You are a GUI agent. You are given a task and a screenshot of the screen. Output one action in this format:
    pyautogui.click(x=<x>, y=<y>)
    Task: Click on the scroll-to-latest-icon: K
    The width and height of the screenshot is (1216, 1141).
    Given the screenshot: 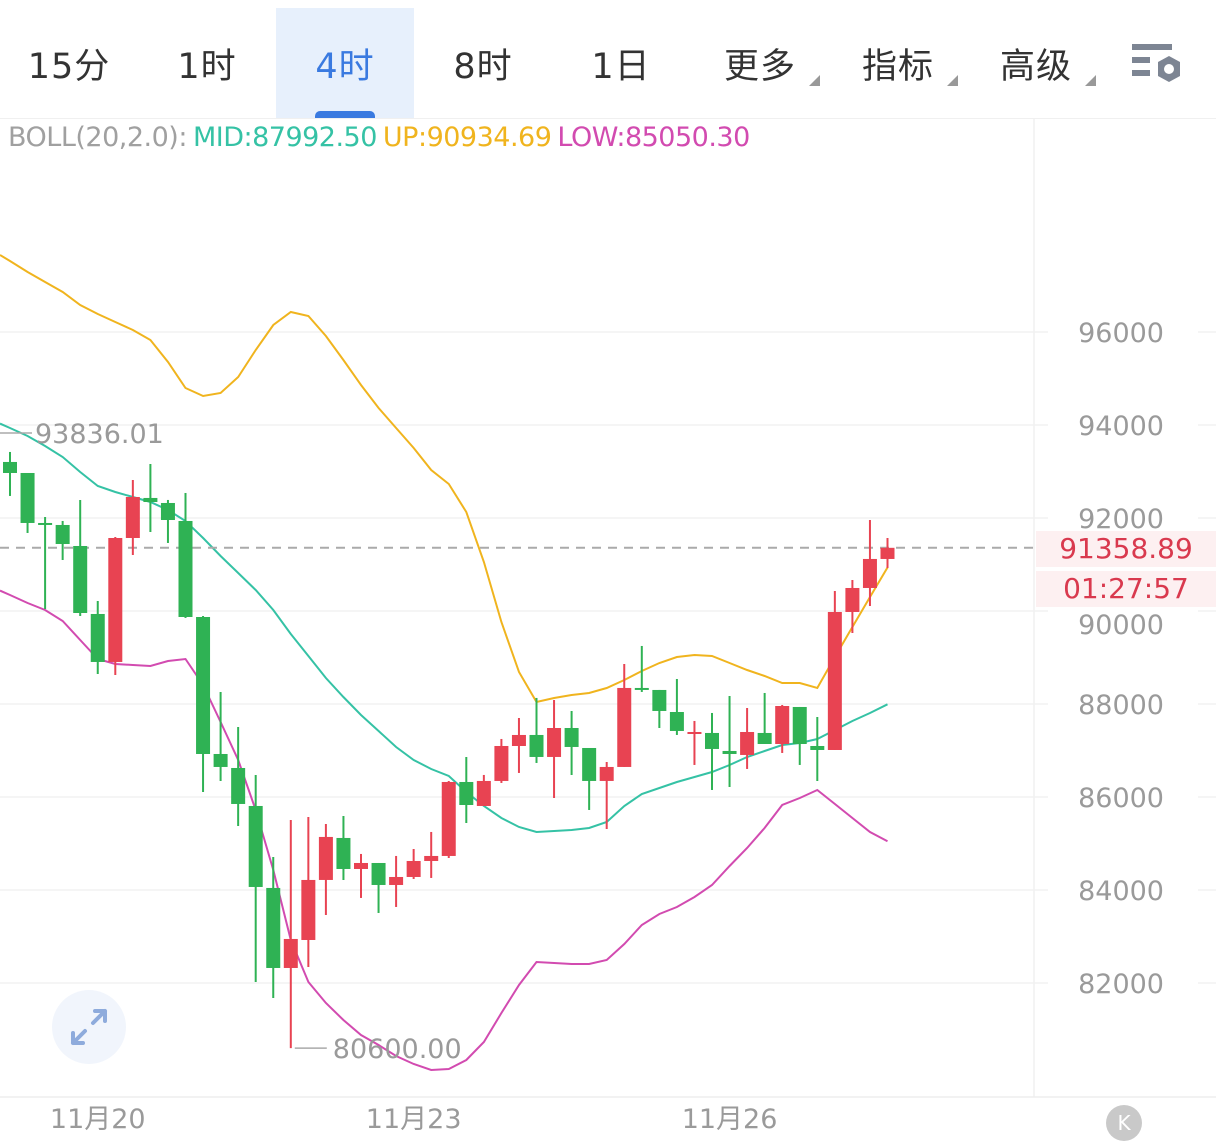 What is the action you would take?
    pyautogui.click(x=1124, y=1123)
    